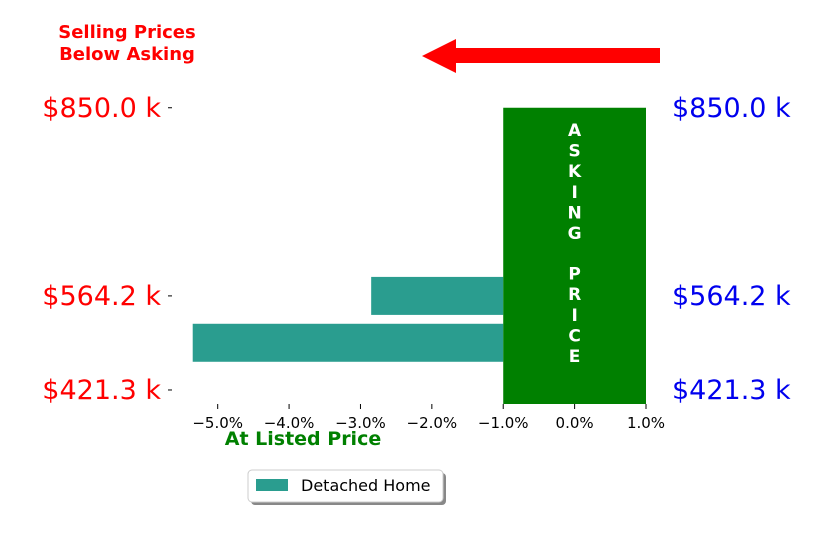 The image size is (834, 541). What do you see at coordinates (126, 32) in the screenshot?
I see `chart-title-line1: Selling Prices` at bounding box center [126, 32].